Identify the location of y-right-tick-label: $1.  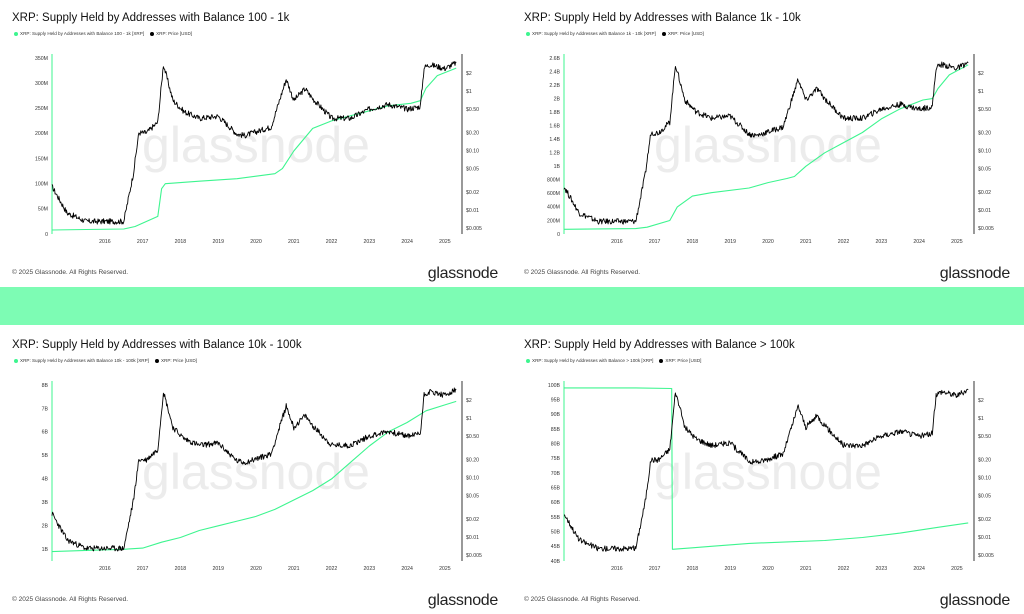
(981, 419).